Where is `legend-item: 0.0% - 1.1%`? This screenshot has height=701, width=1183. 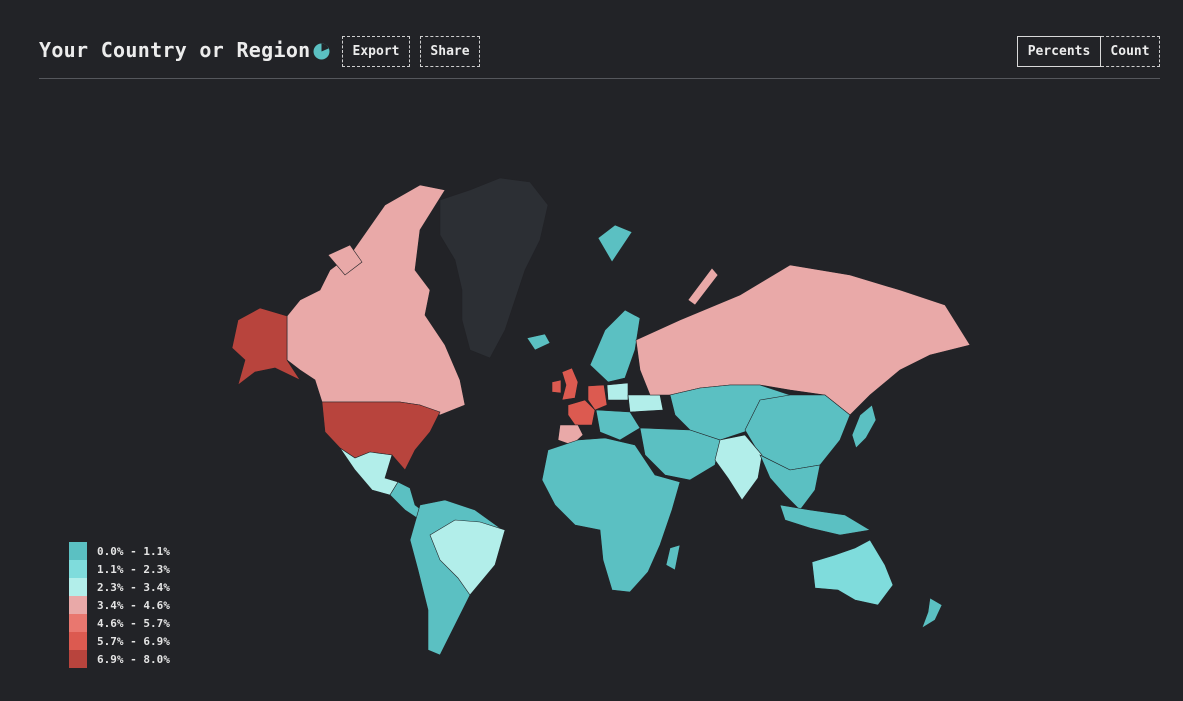 legend-item: 0.0% - 1.1% is located at coordinates (119, 551).